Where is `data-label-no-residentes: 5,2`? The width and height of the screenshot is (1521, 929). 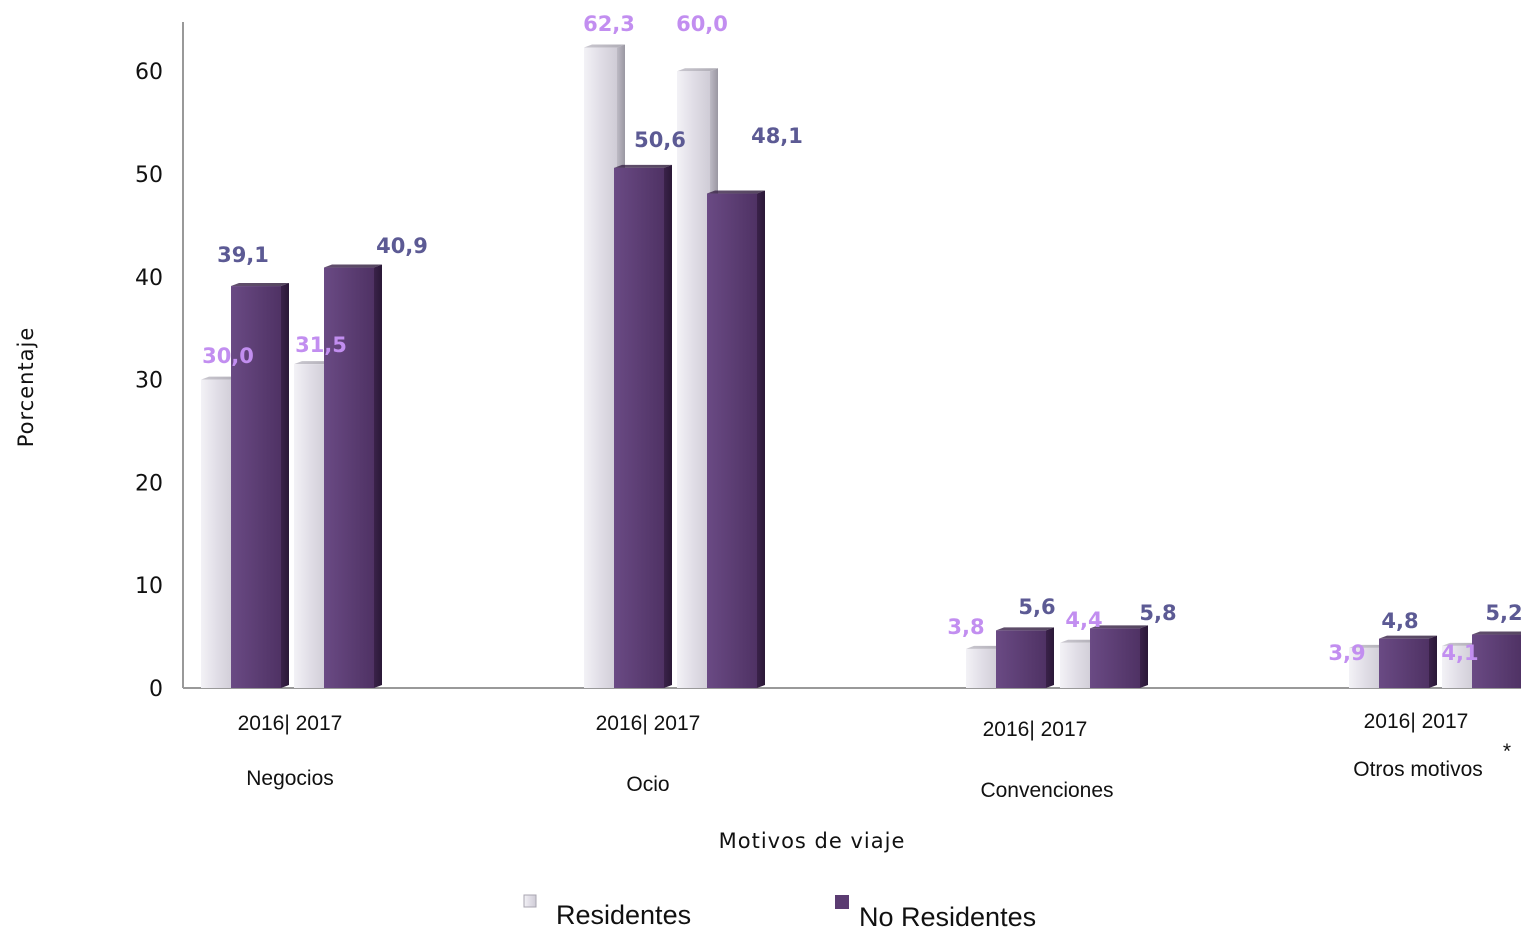
data-label-no-residentes: 5,2 is located at coordinates (1503, 613).